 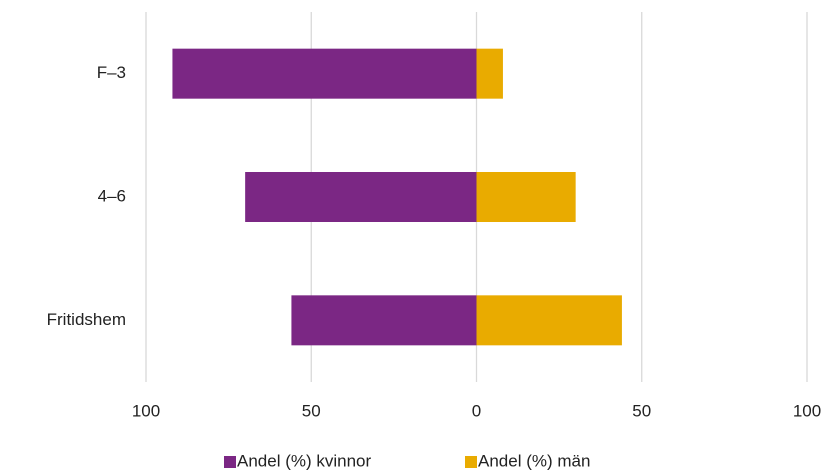 What do you see at coordinates (86, 319) in the screenshot?
I see `y-tick-label: Fritidshem` at bounding box center [86, 319].